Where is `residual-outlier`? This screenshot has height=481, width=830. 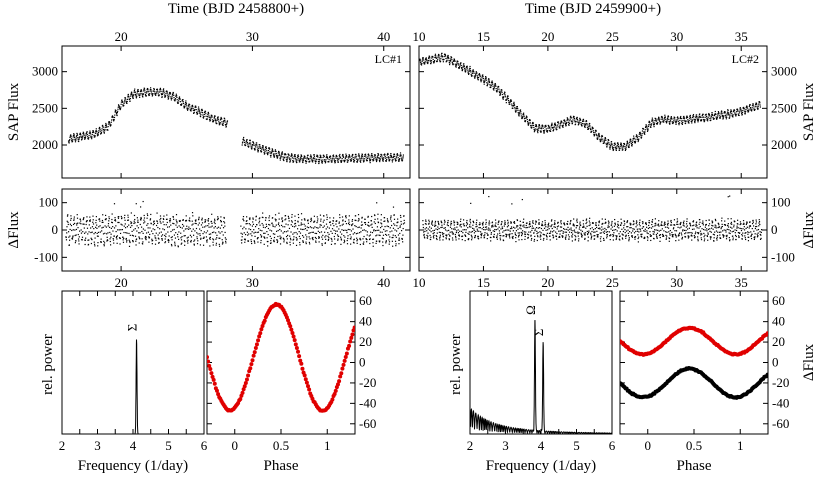 residual-outlier is located at coordinates (143, 201).